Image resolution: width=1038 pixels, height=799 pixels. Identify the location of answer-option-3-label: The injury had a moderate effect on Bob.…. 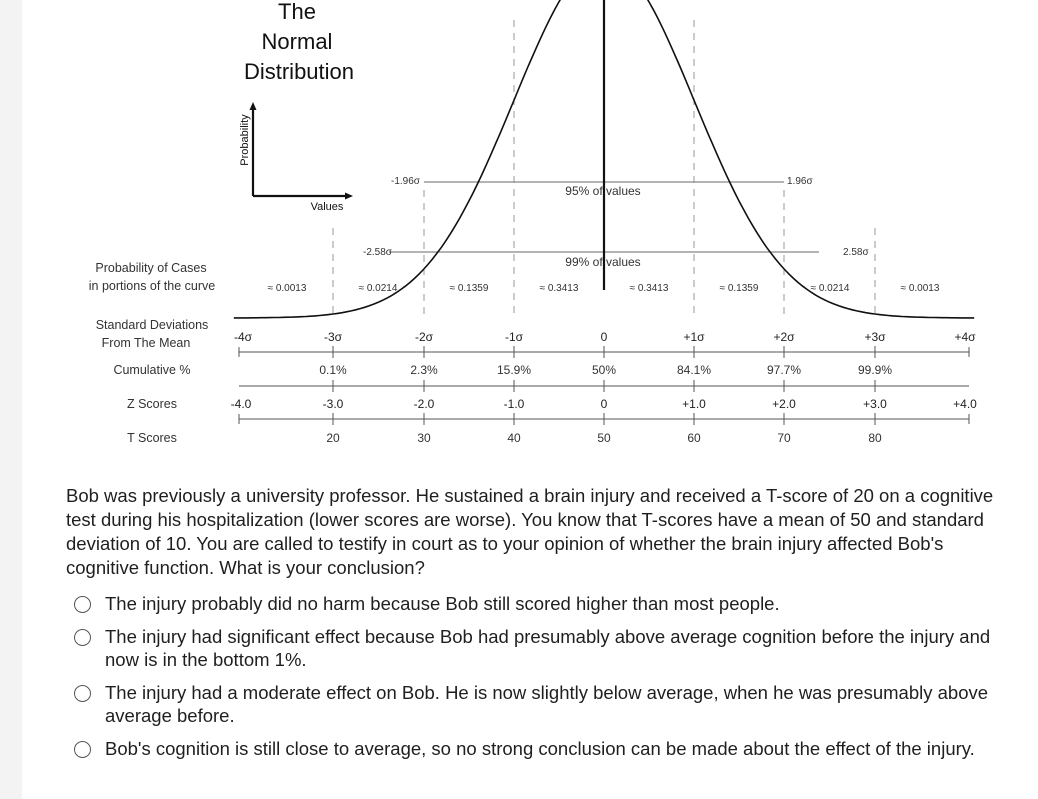
(547, 704).